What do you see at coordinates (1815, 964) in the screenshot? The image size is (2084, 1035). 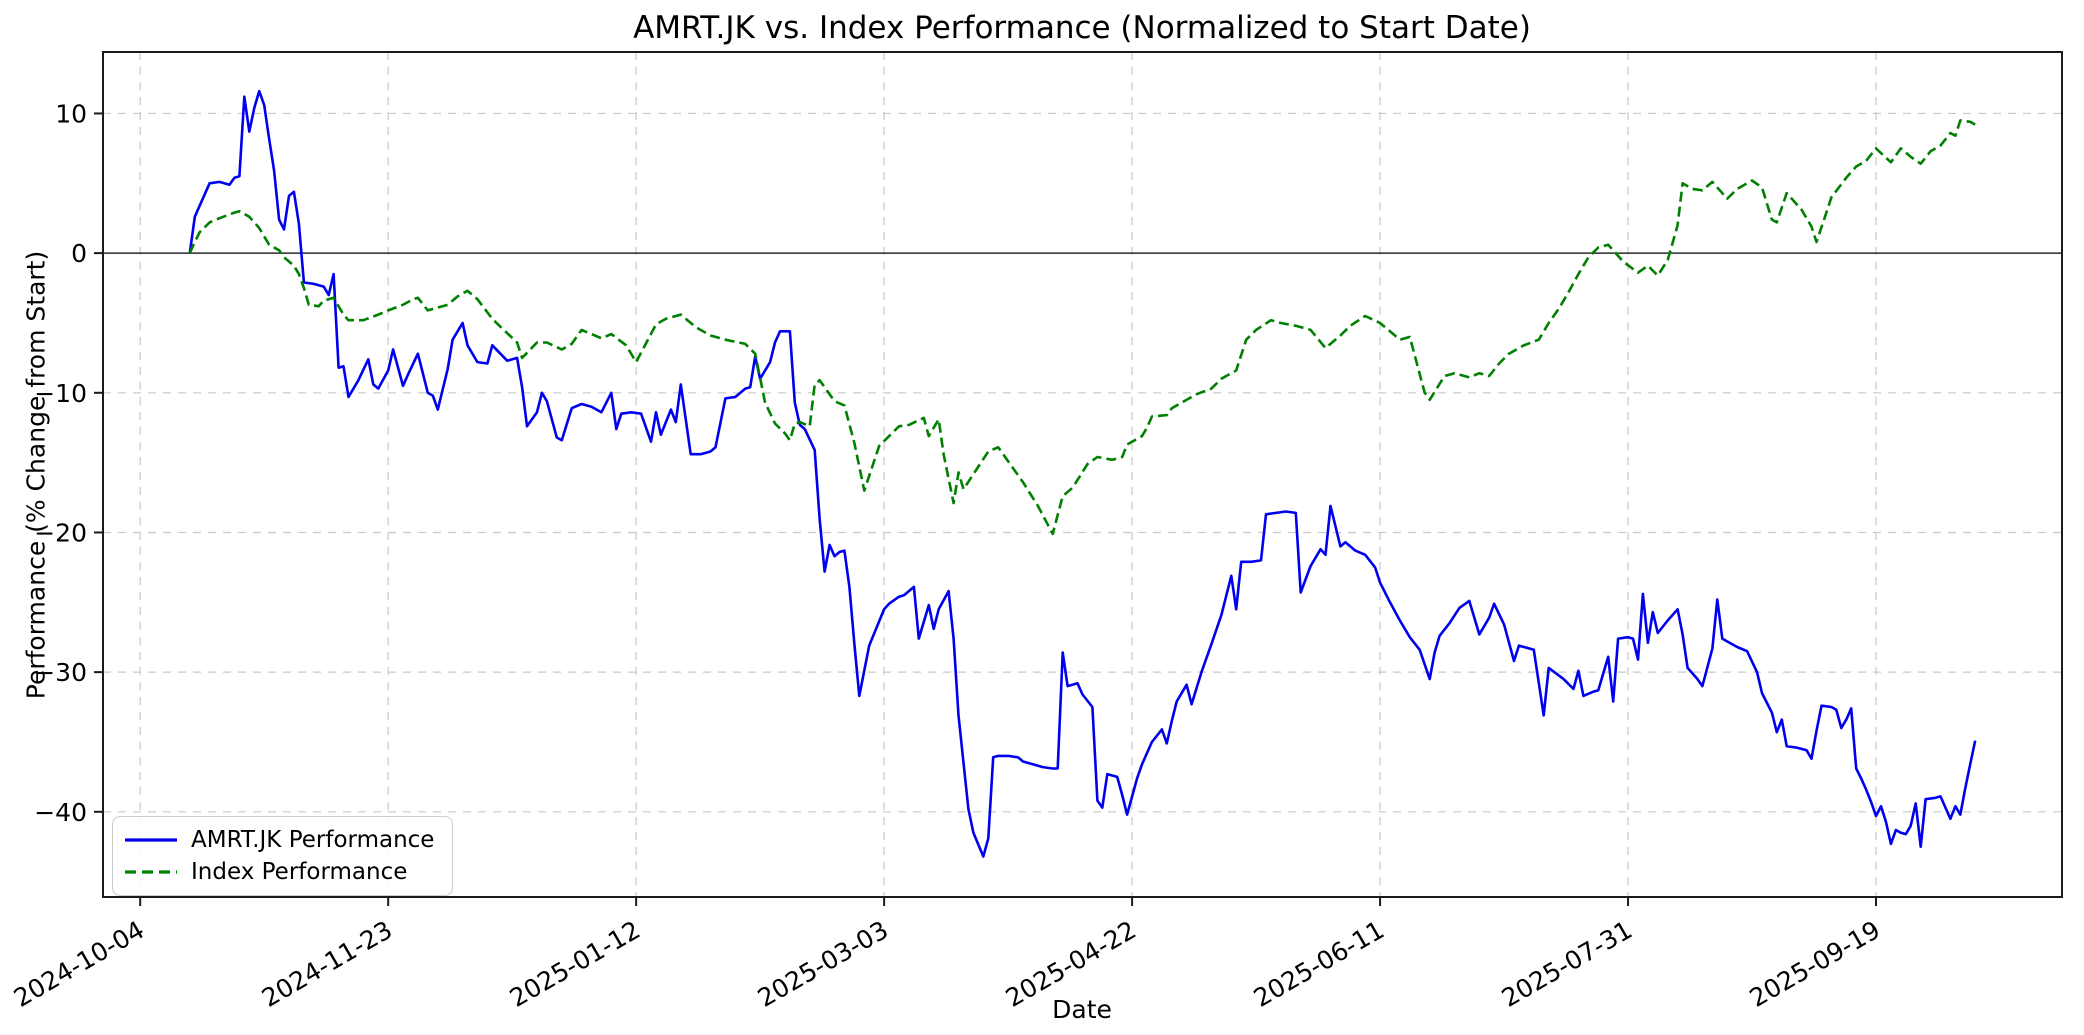 I see `x-tick-label: 2025-09-19` at bounding box center [1815, 964].